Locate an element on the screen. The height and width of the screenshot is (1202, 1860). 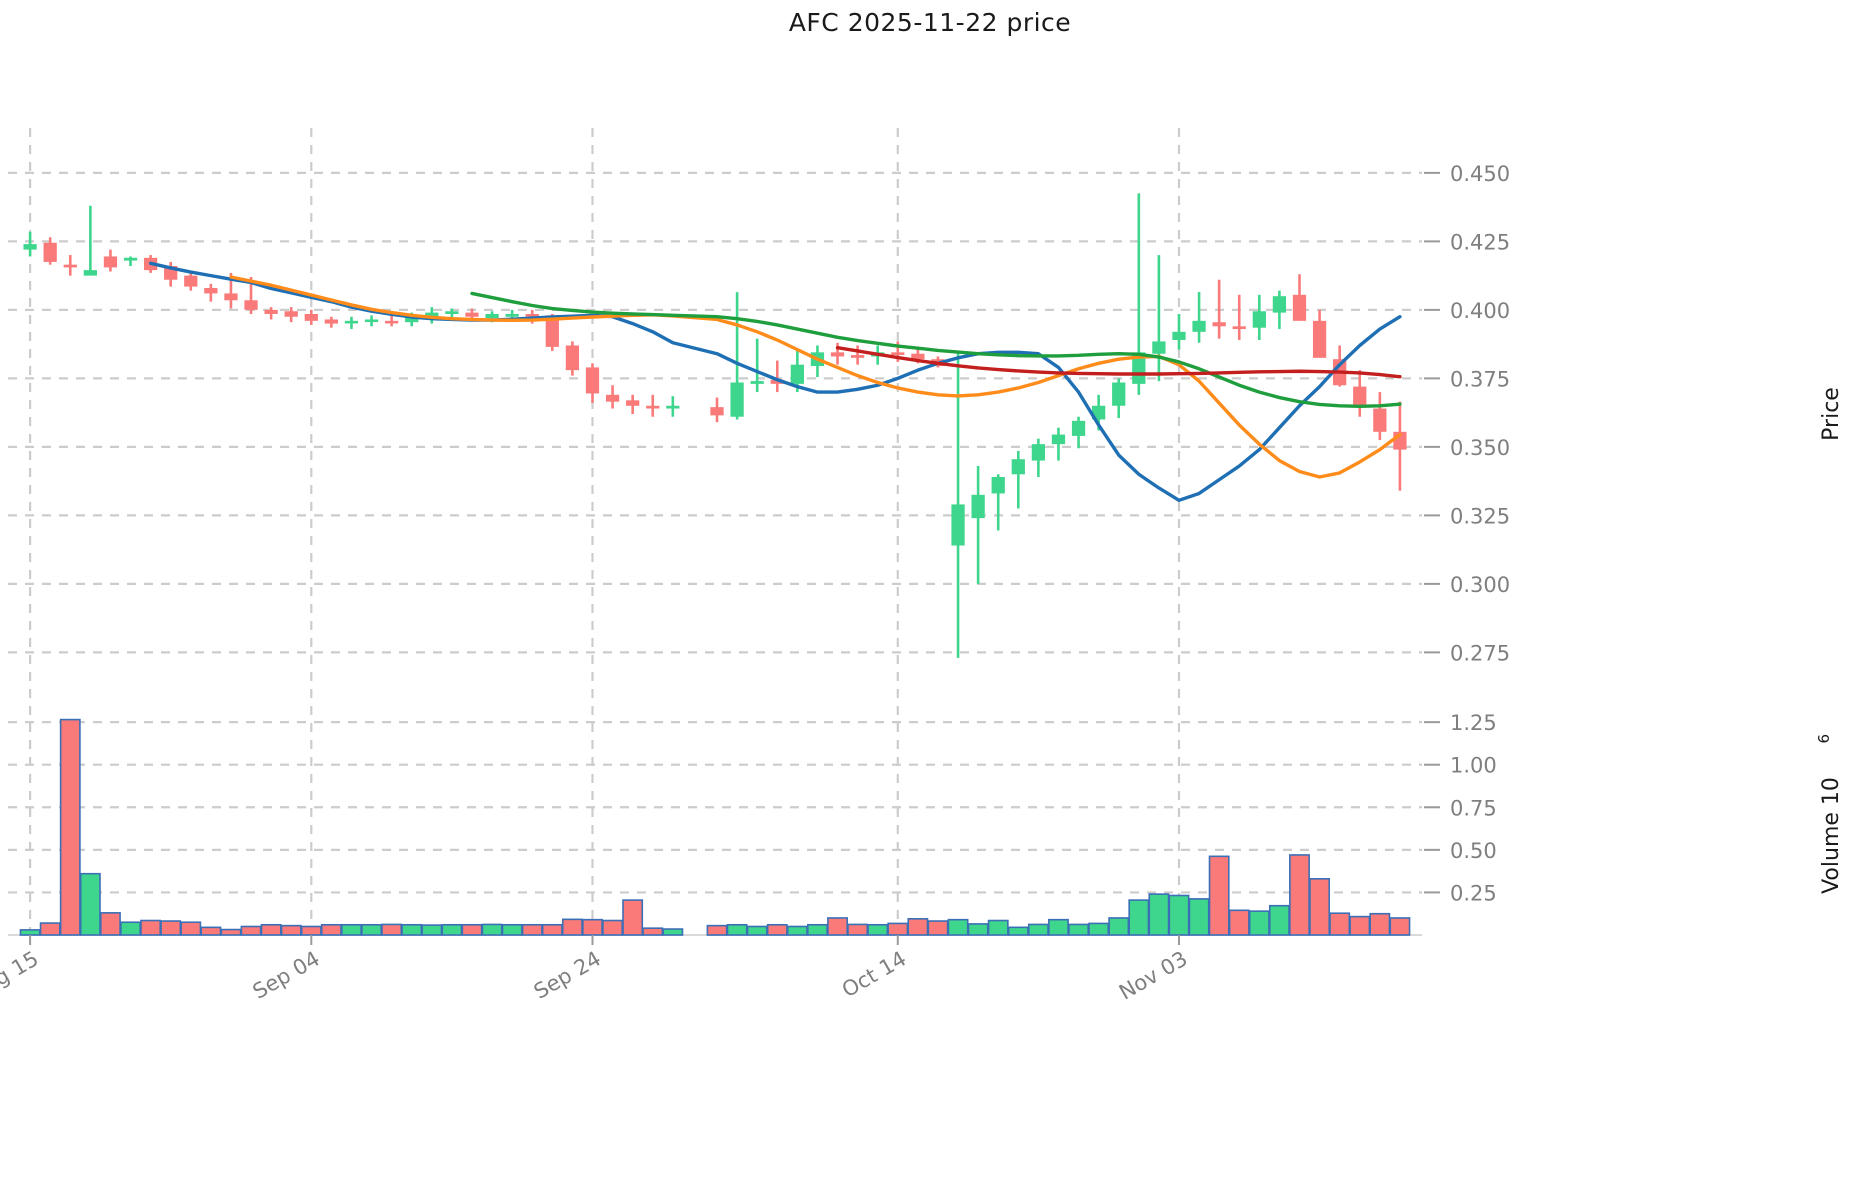
x-tick-label: Oct 14 is located at coordinates (874, 975).